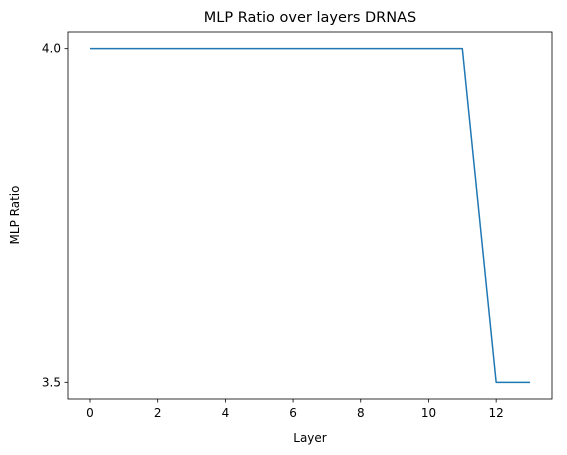  I want to click on x-tick-label: 12, so click(496, 413).